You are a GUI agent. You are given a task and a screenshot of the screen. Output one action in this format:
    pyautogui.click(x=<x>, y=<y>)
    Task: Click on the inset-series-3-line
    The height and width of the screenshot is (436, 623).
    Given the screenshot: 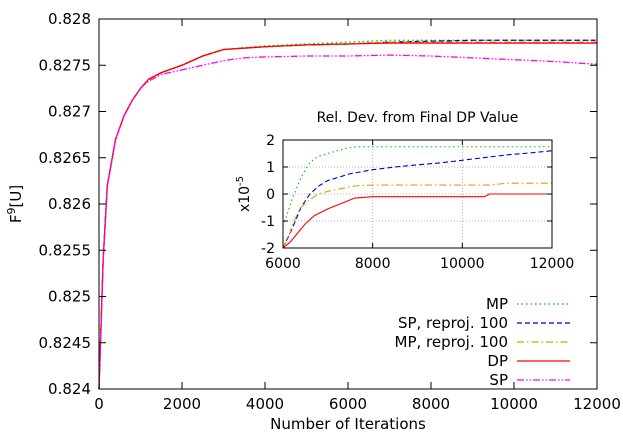 What is the action you would take?
    pyautogui.click(x=417, y=221)
    